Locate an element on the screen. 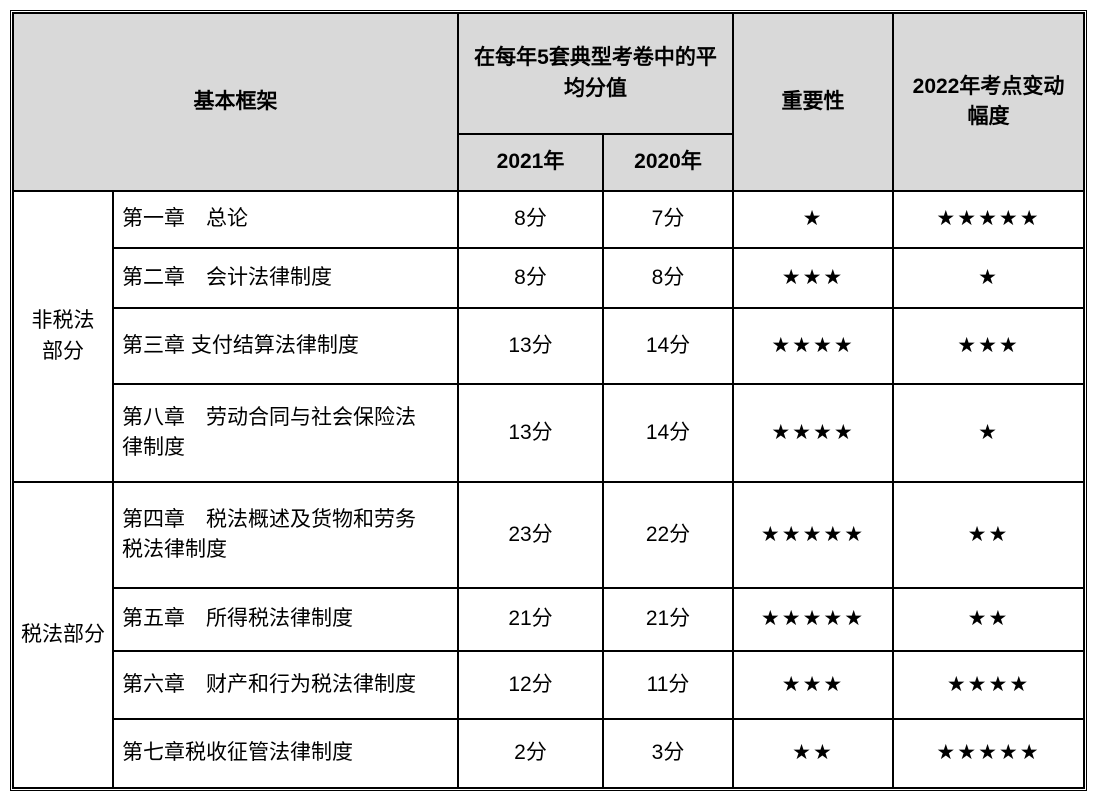 This screenshot has width=1097, height=798. table-row: 第五章 所得税法律制度 21分 21分 ★★★★★ ★★ is located at coordinates (549, 619).